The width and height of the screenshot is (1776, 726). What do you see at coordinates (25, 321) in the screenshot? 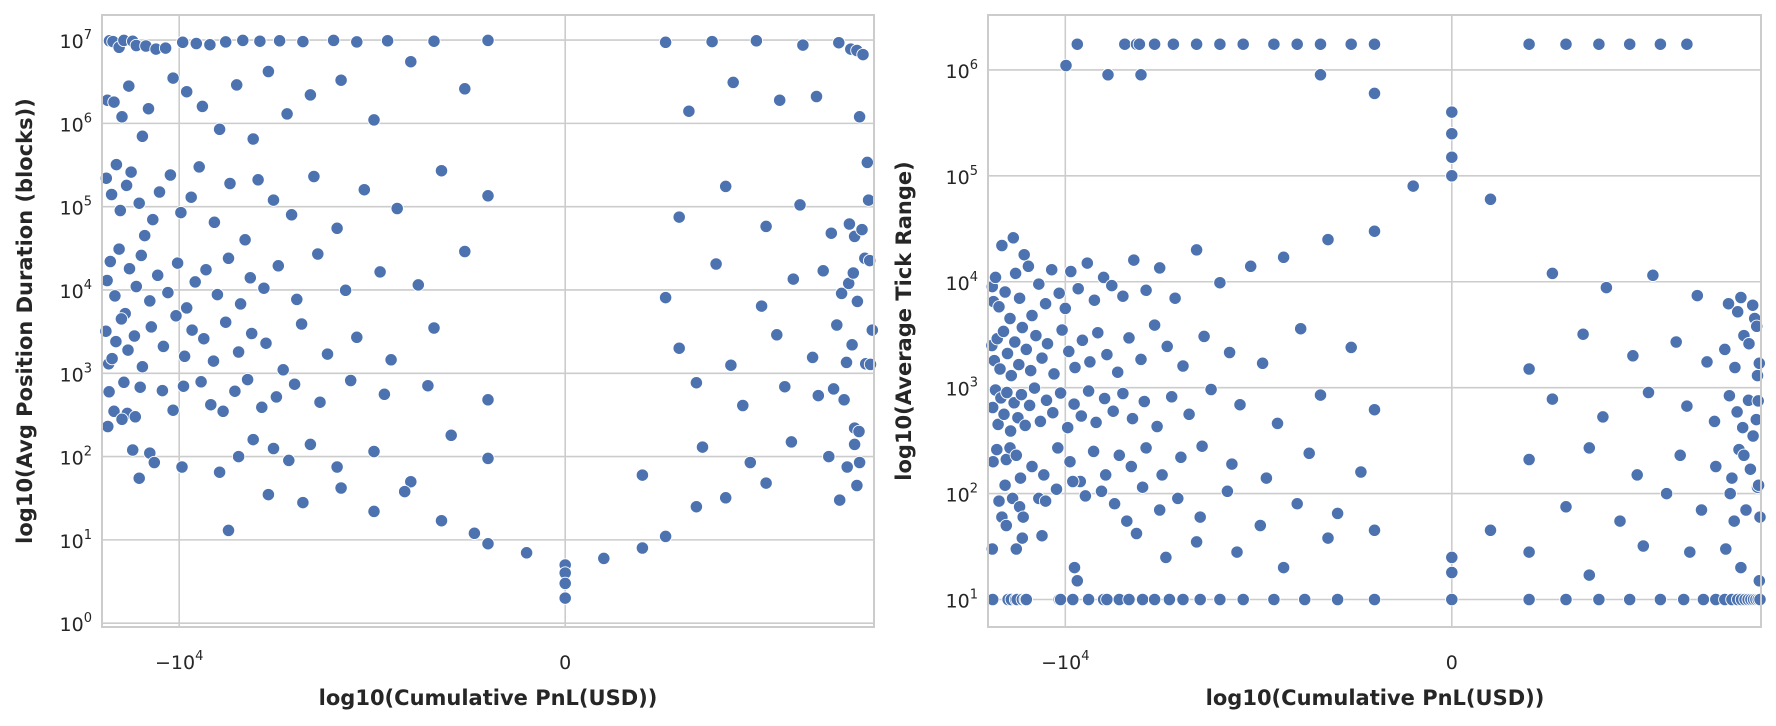
I see `chart-left-y-axis-label: log10(Avg Position Duration (blocks))` at bounding box center [25, 321].